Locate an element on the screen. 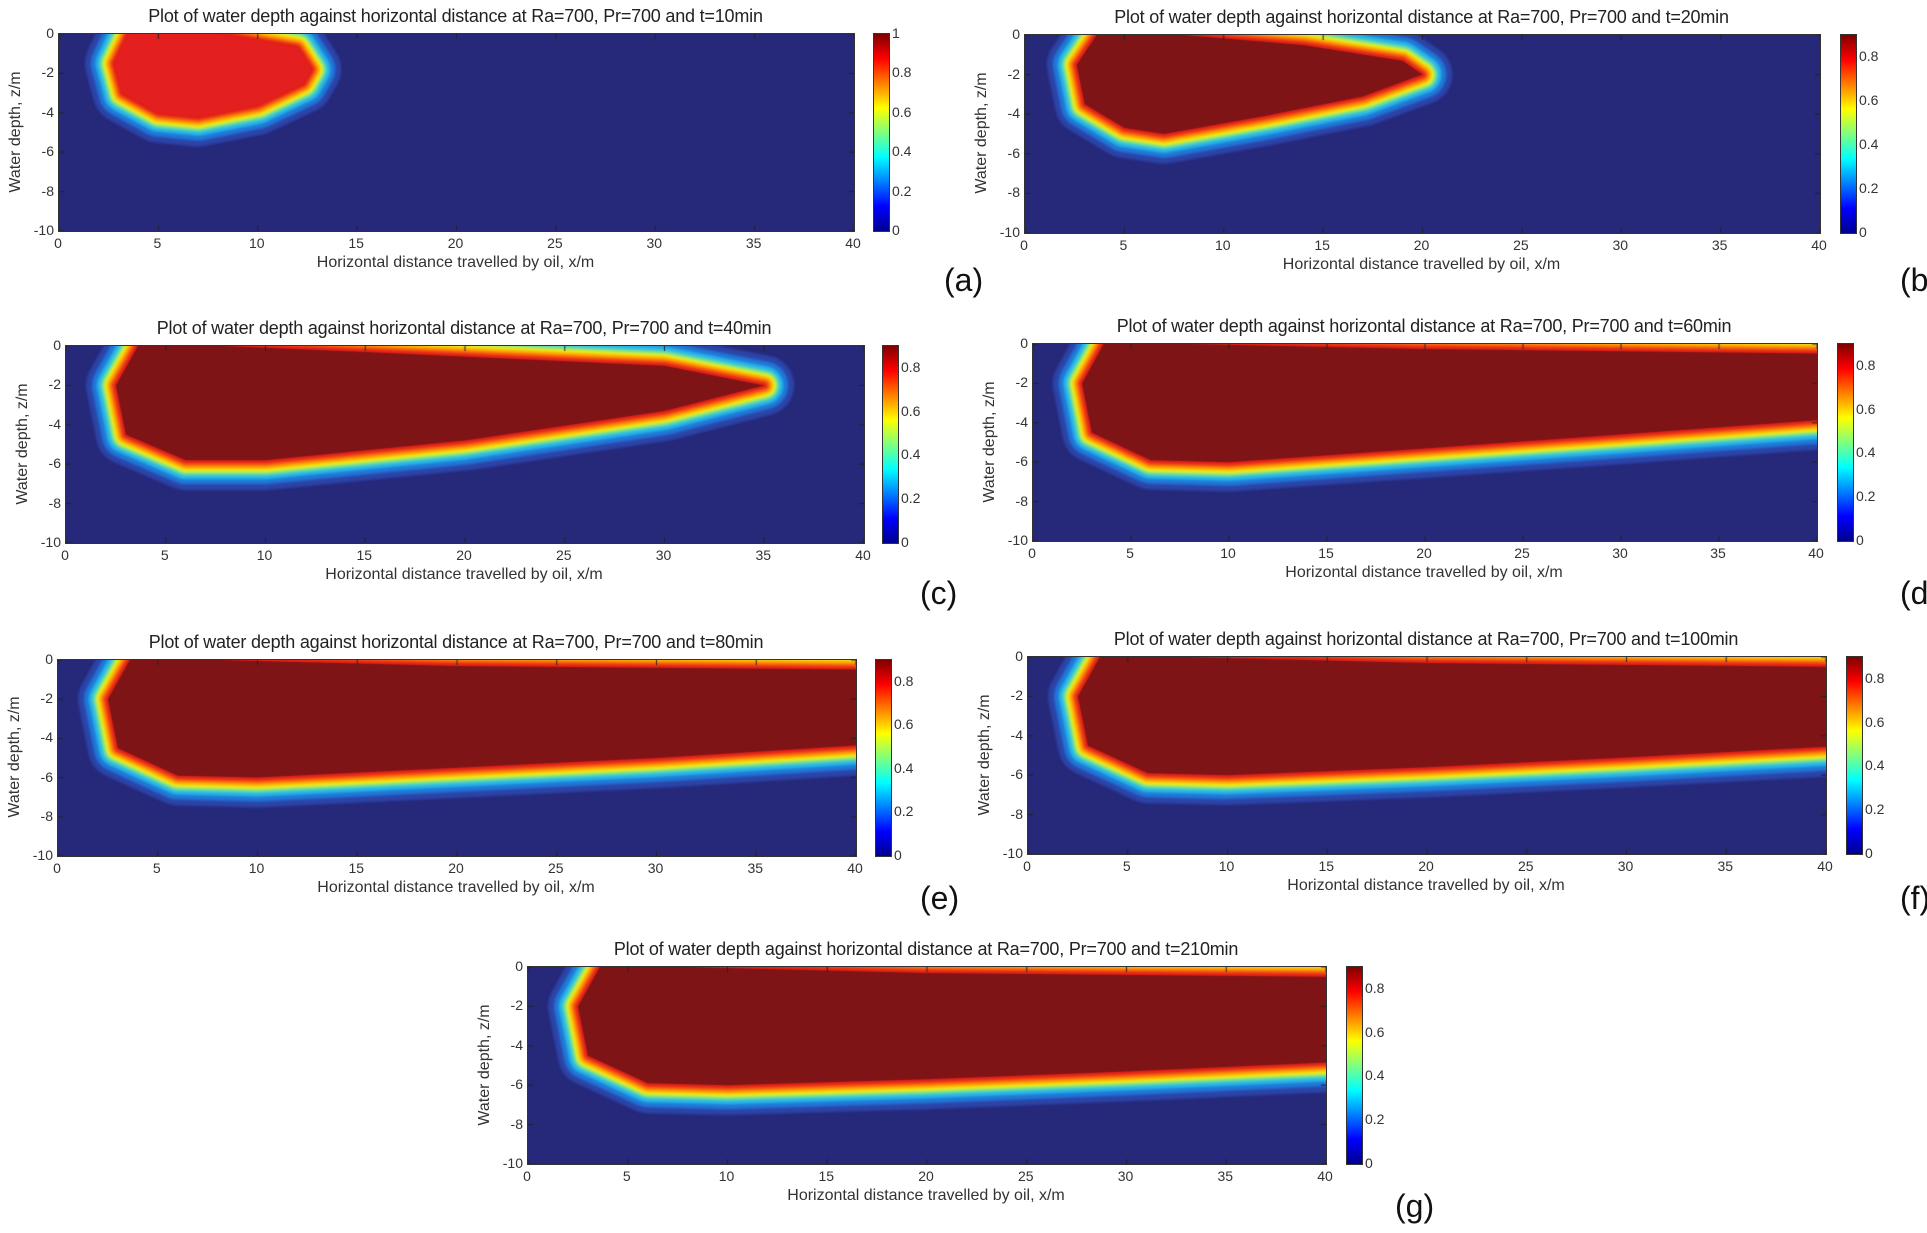 Image resolution: width=1927 pixels, height=1233 pixels. panel-label: (e) is located at coordinates (940, 898).